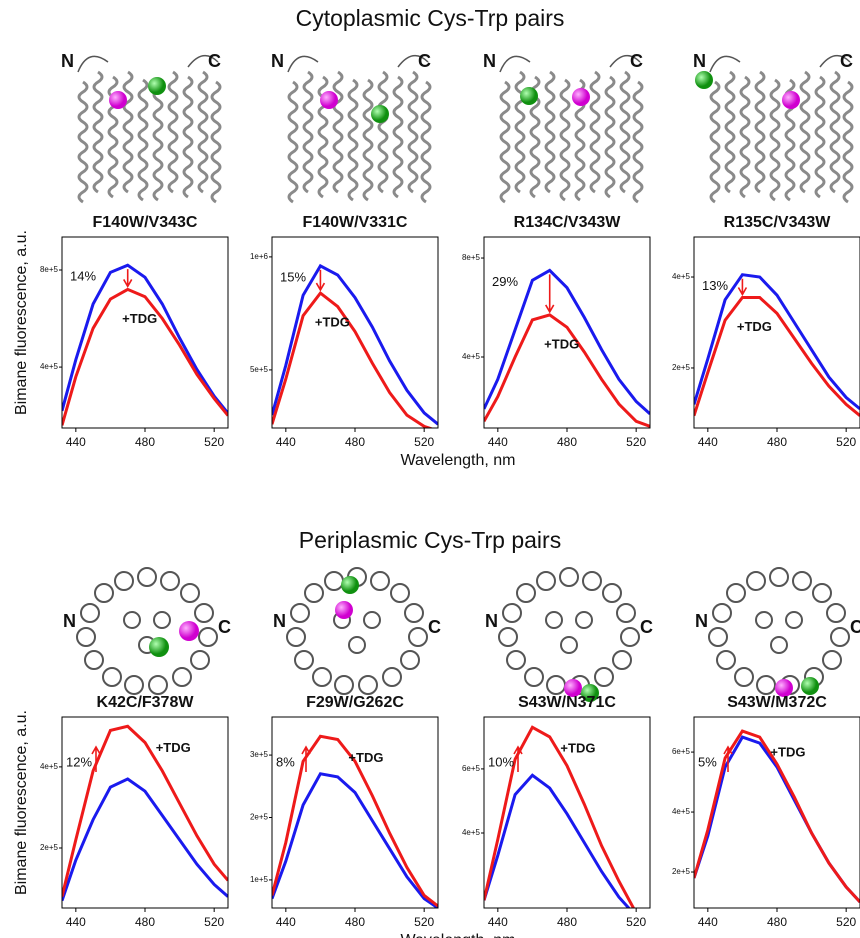  I want to click on chart-panel: F29W/G262C 1e+5 2e+5 3e+5 440 480 520 8% +TDG, so click(344, 811).